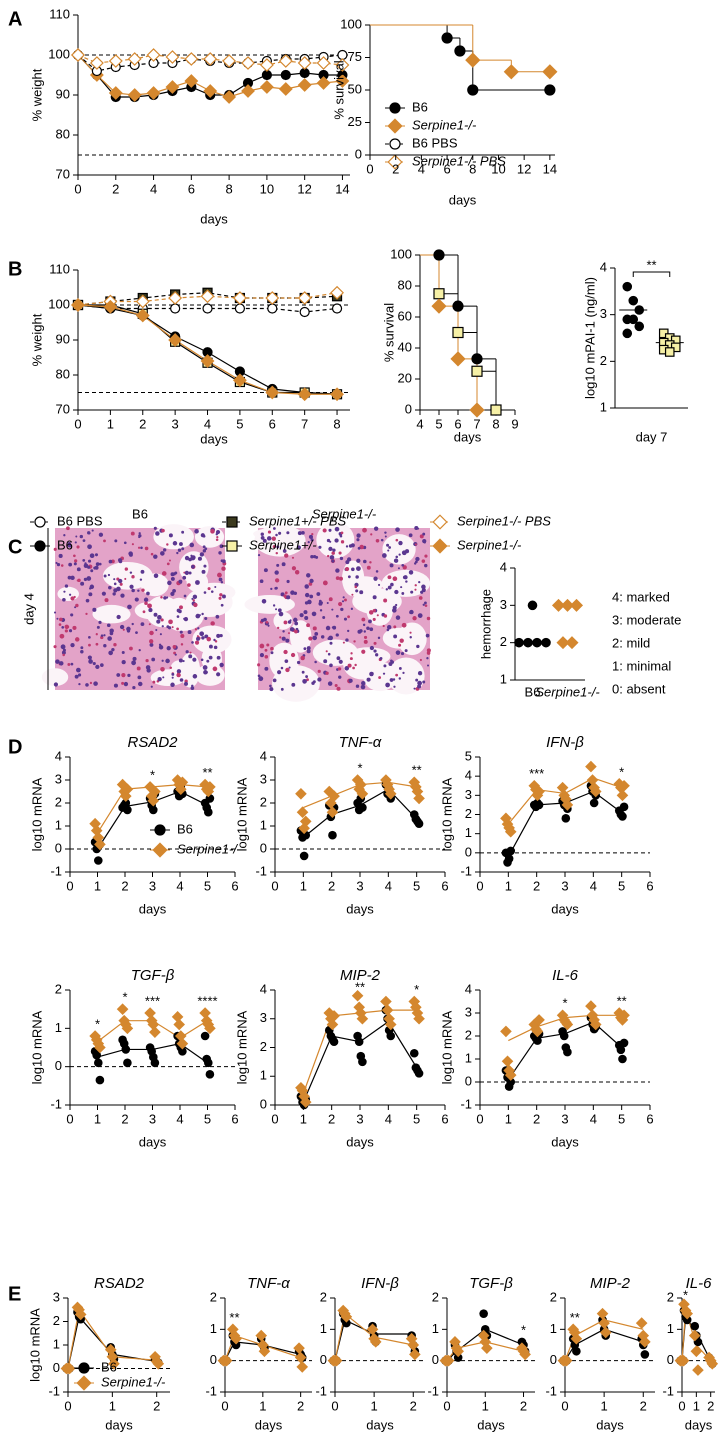 This screenshot has width=725, height=1438. Describe the element at coordinates (405, 315) in the screenshot. I see `y-tick-label: 60` at that location.